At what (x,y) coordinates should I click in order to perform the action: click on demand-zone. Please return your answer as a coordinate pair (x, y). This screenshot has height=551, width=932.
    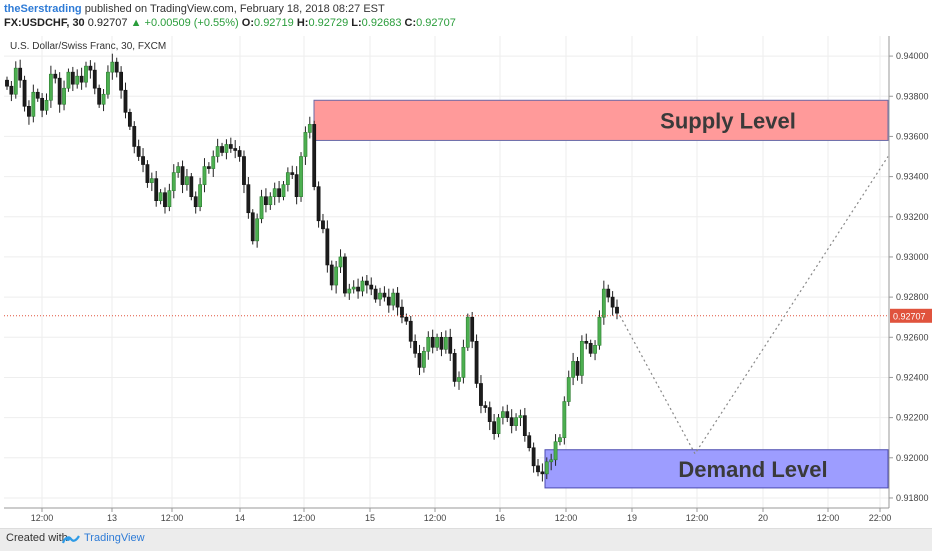
    Looking at the image, I should click on (716, 469).